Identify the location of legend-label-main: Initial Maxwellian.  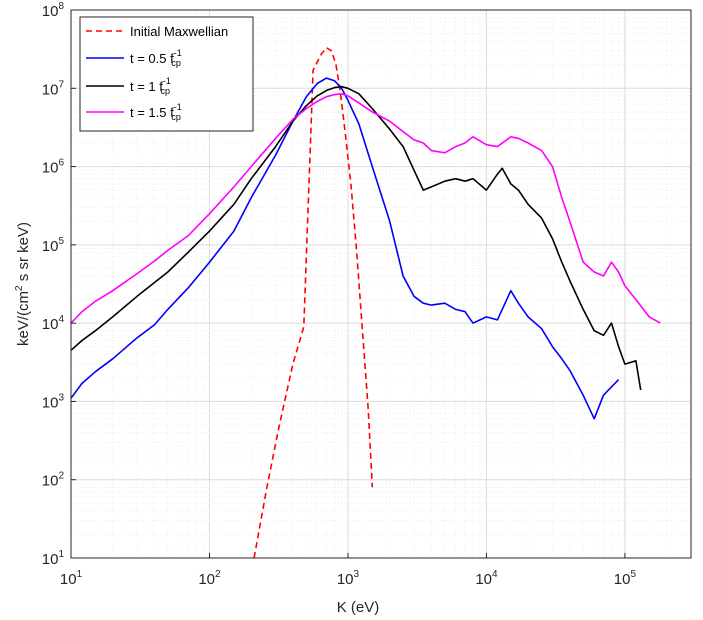
(179, 31).